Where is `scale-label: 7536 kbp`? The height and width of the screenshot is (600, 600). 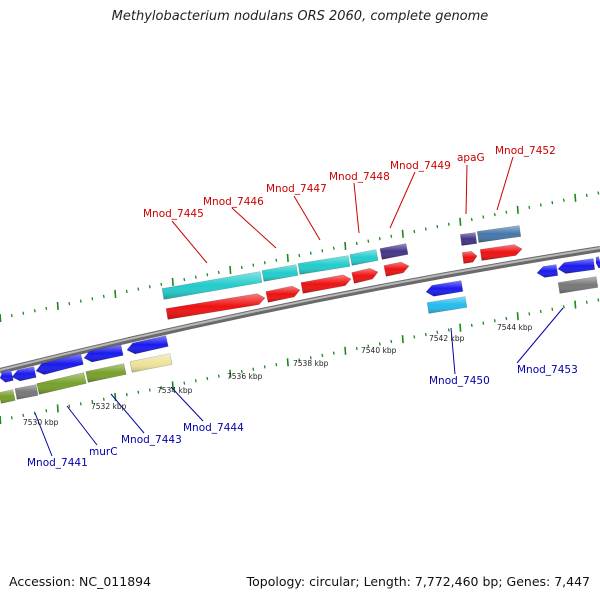 scale-label: 7536 kbp is located at coordinates (245, 376).